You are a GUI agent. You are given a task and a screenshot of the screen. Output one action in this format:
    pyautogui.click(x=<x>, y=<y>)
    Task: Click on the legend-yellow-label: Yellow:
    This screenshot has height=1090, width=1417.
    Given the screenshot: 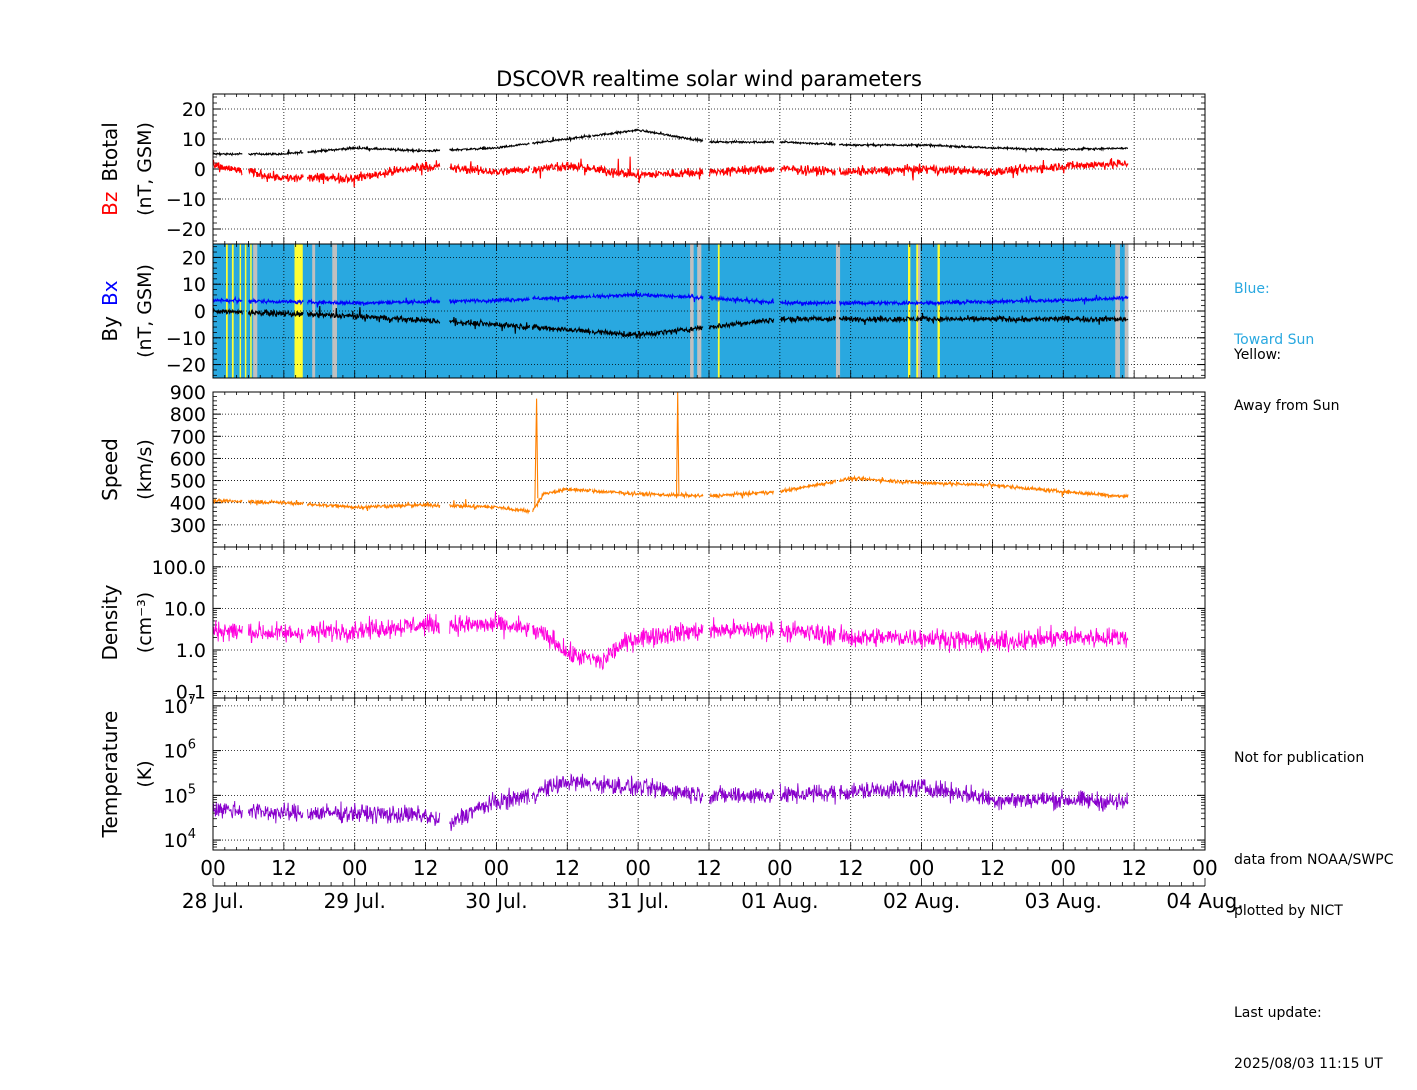 What is the action you would take?
    pyautogui.click(x=1258, y=355)
    